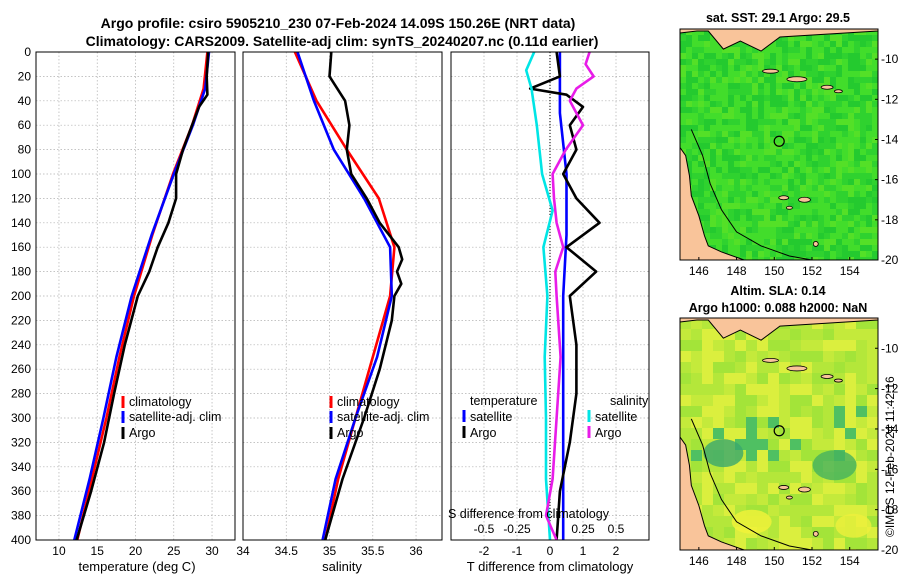 This screenshot has height=580, width=900. I want to click on y-tick-label: 220, so click(21, 320).